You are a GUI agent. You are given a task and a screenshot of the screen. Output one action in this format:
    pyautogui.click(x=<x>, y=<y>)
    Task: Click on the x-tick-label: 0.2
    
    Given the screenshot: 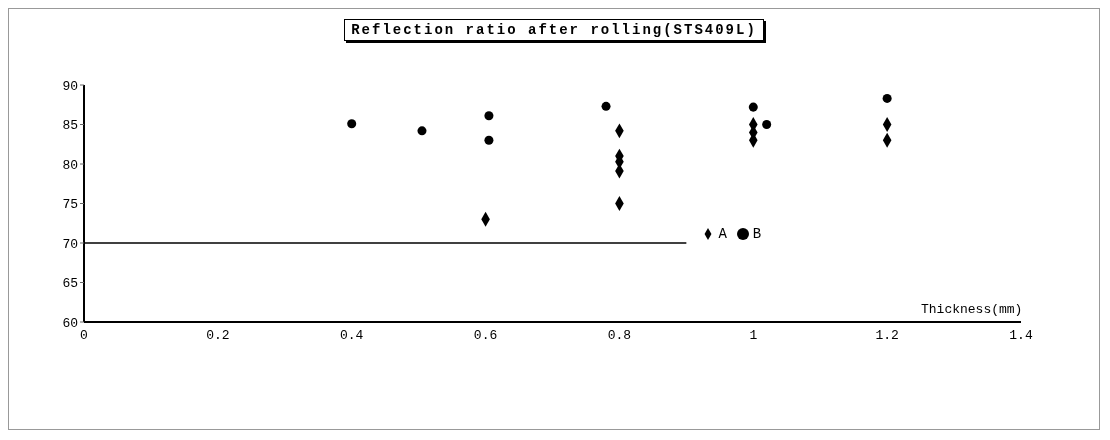 What is the action you would take?
    pyautogui.click(x=218, y=336)
    